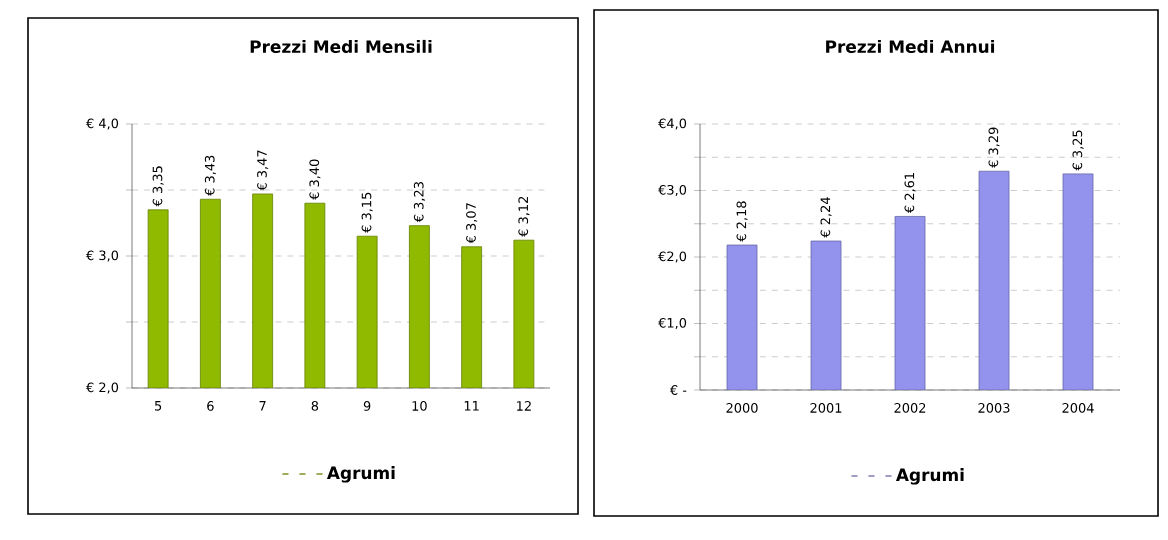  I want to click on chart-title: Prezzi Medi Mensili, so click(341, 46).